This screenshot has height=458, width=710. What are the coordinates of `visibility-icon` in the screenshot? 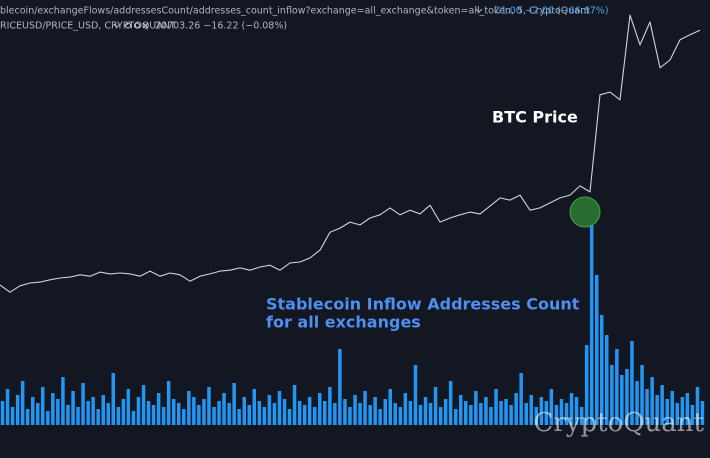 It's located at (128, 25).